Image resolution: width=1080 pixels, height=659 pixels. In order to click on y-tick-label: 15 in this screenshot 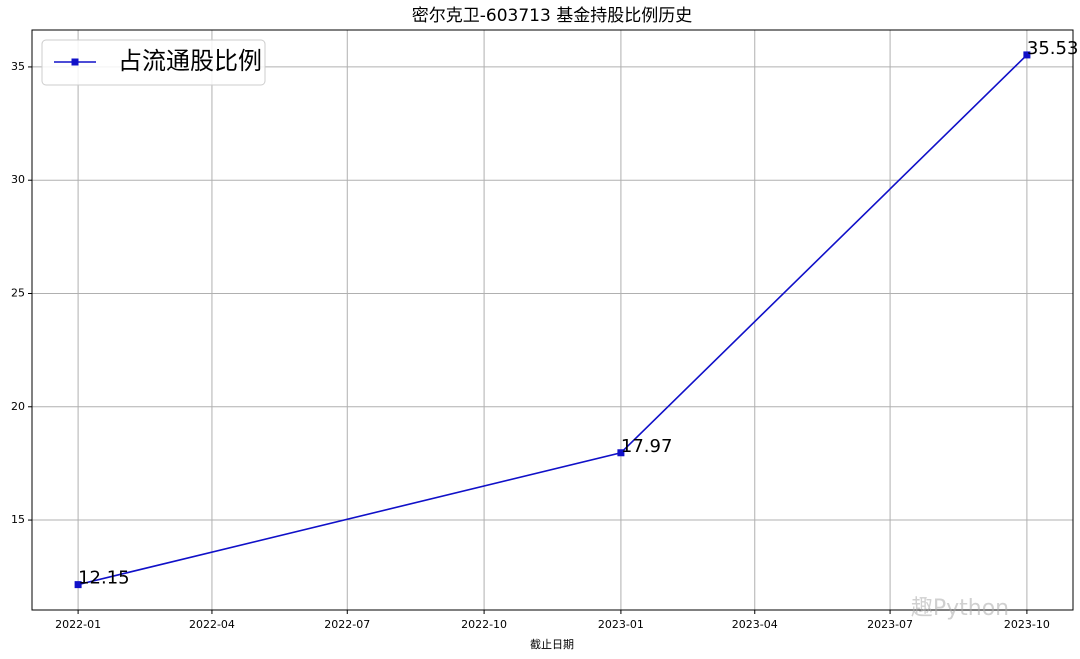, I will do `click(18, 519)`.